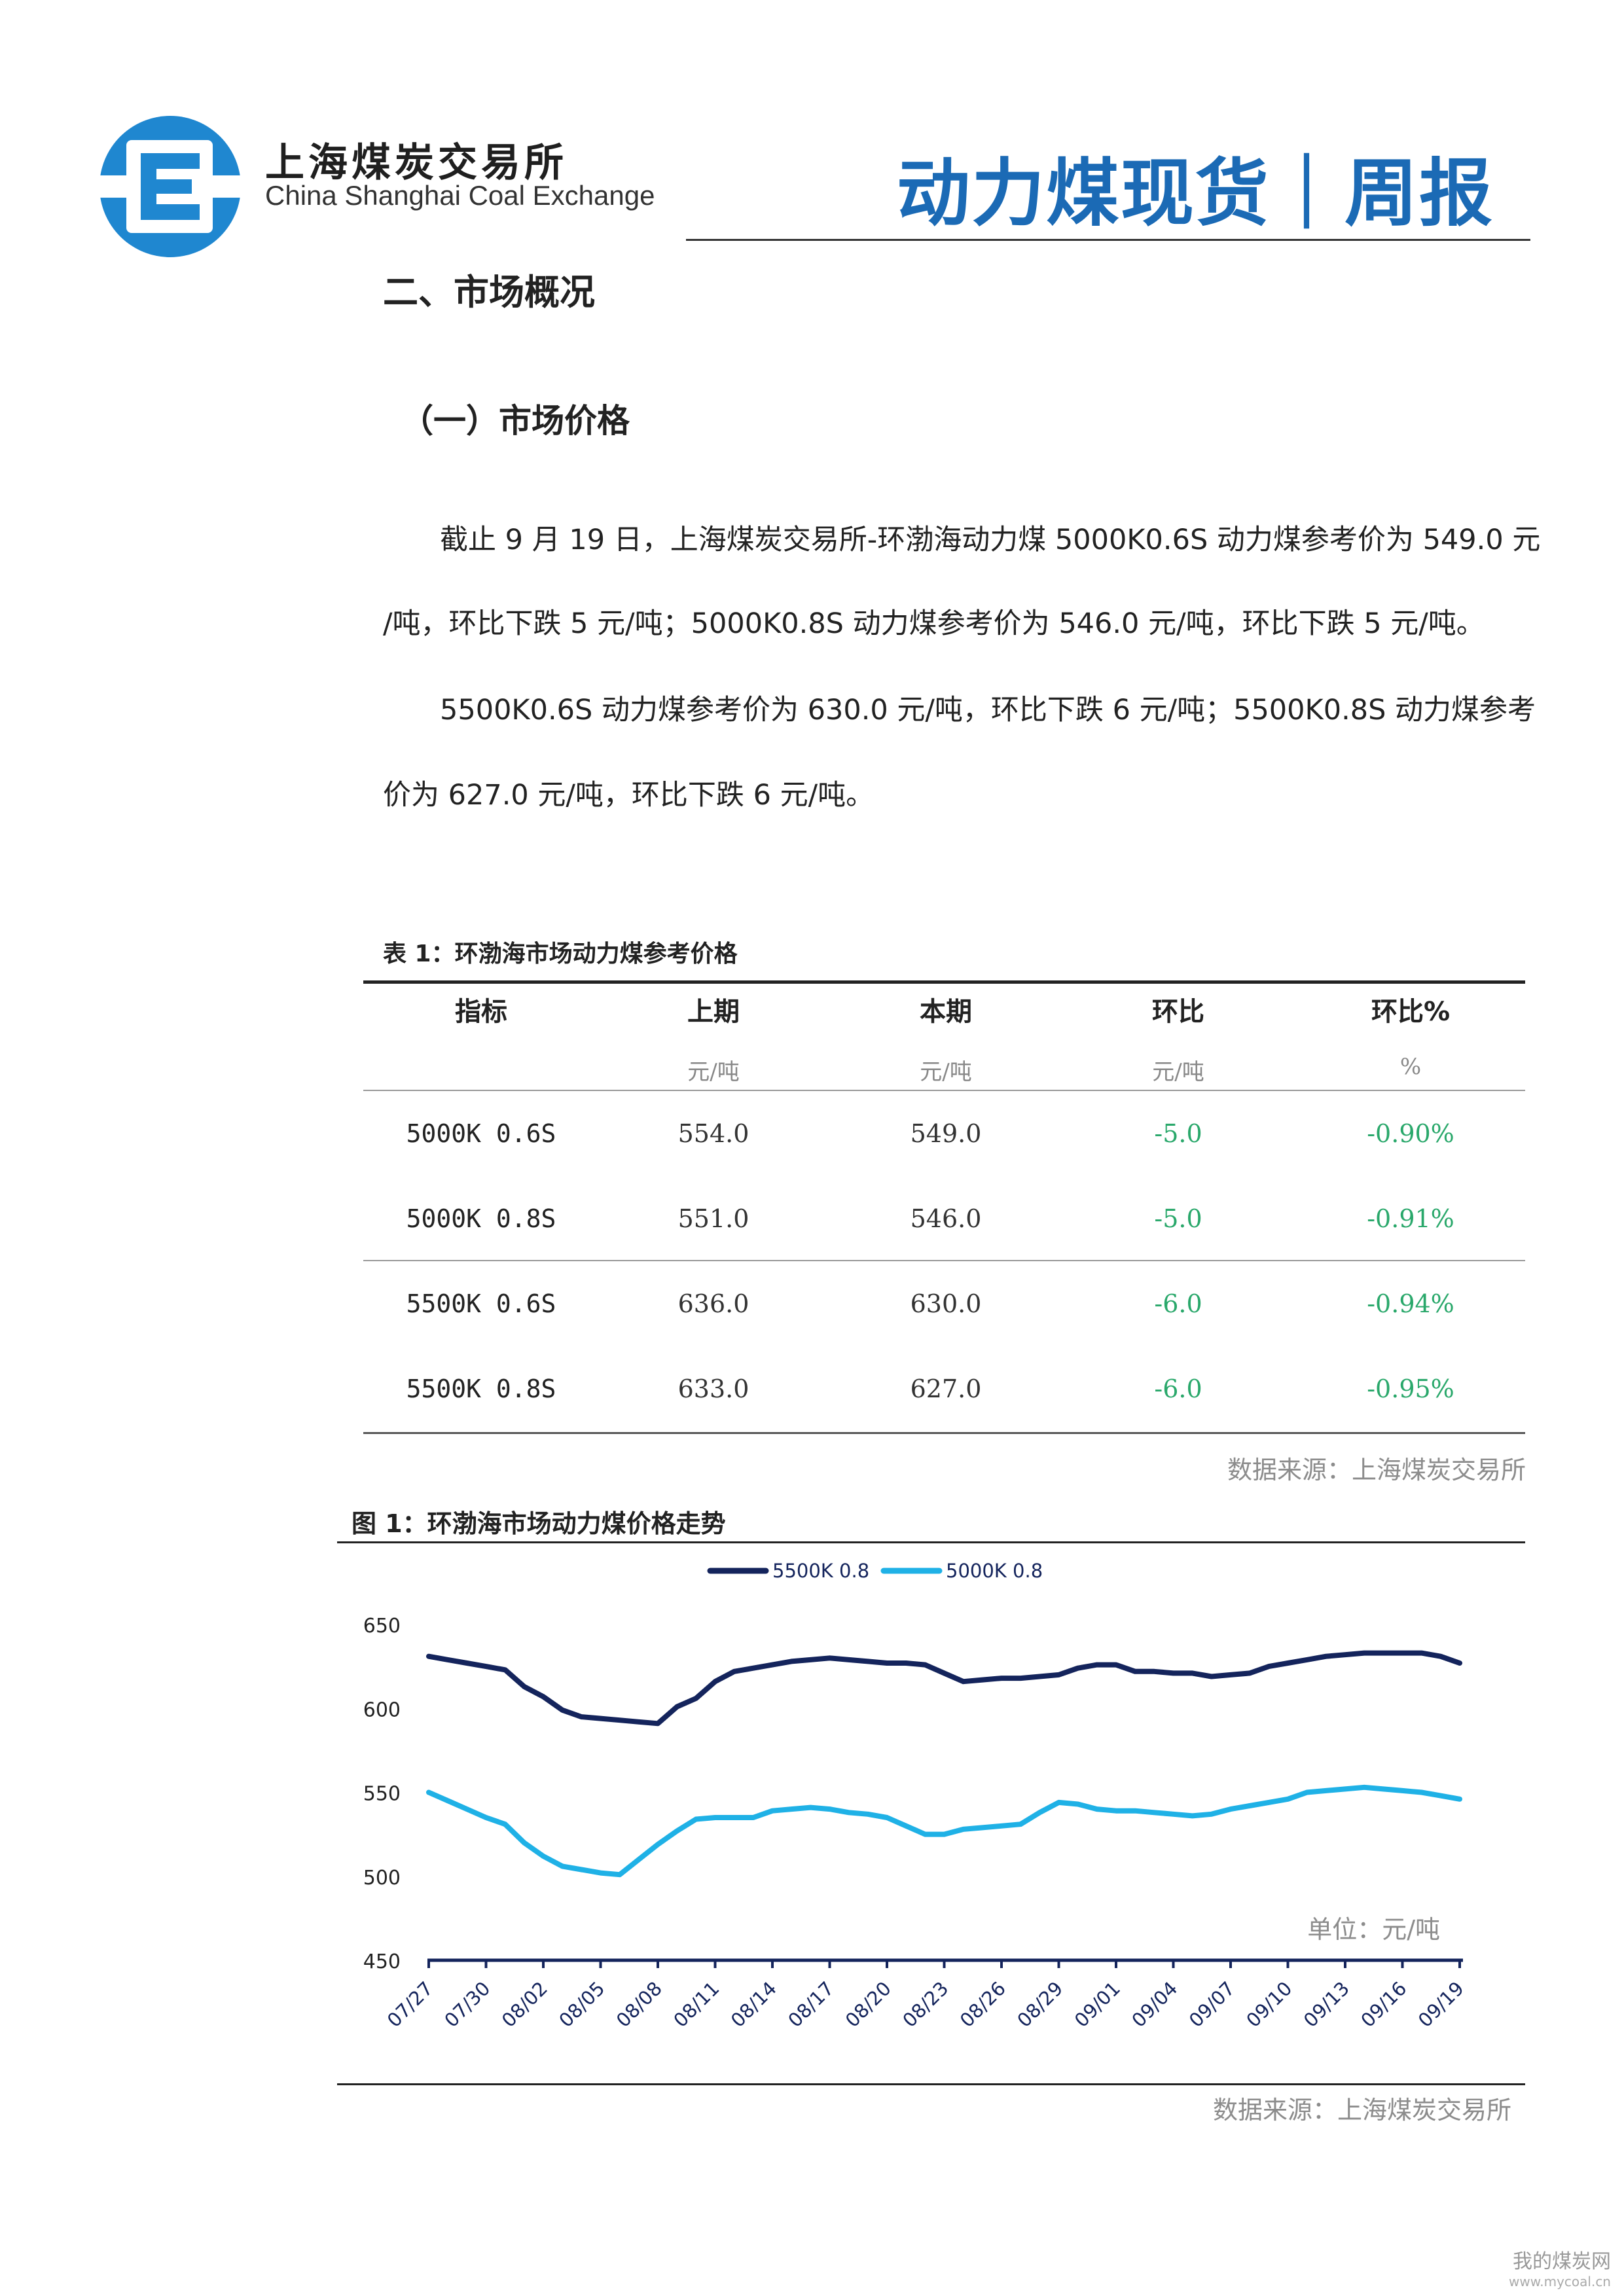 This screenshot has width=1624, height=2296. What do you see at coordinates (1562, 2261) in the screenshot?
I see `watermark-name: 我的煤炭网` at bounding box center [1562, 2261].